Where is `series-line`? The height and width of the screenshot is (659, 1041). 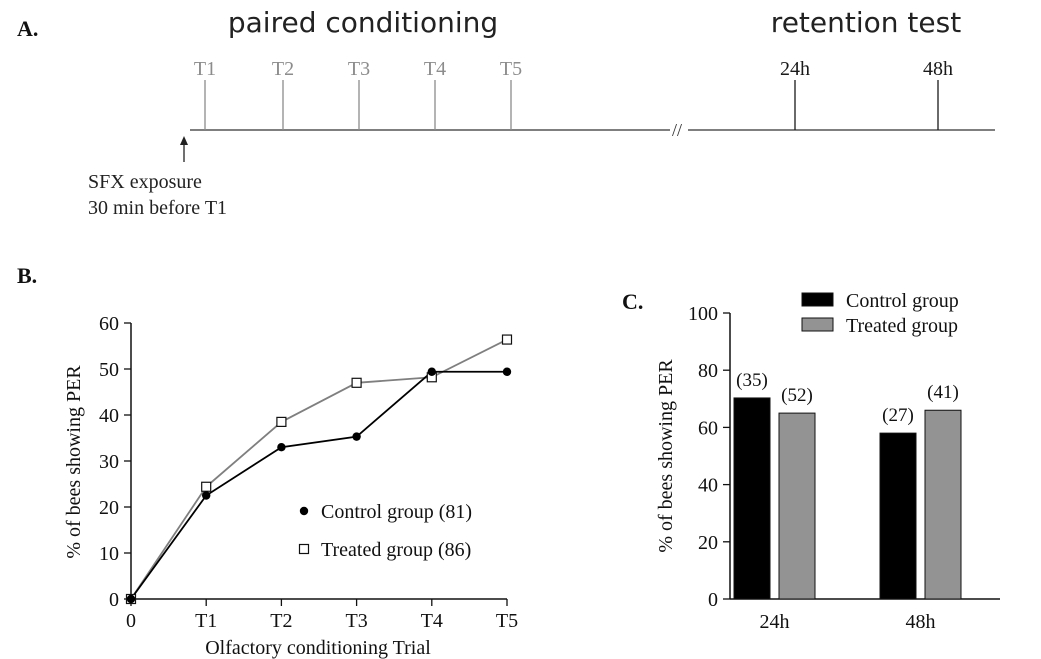
series-line is located at coordinates (318, 485).